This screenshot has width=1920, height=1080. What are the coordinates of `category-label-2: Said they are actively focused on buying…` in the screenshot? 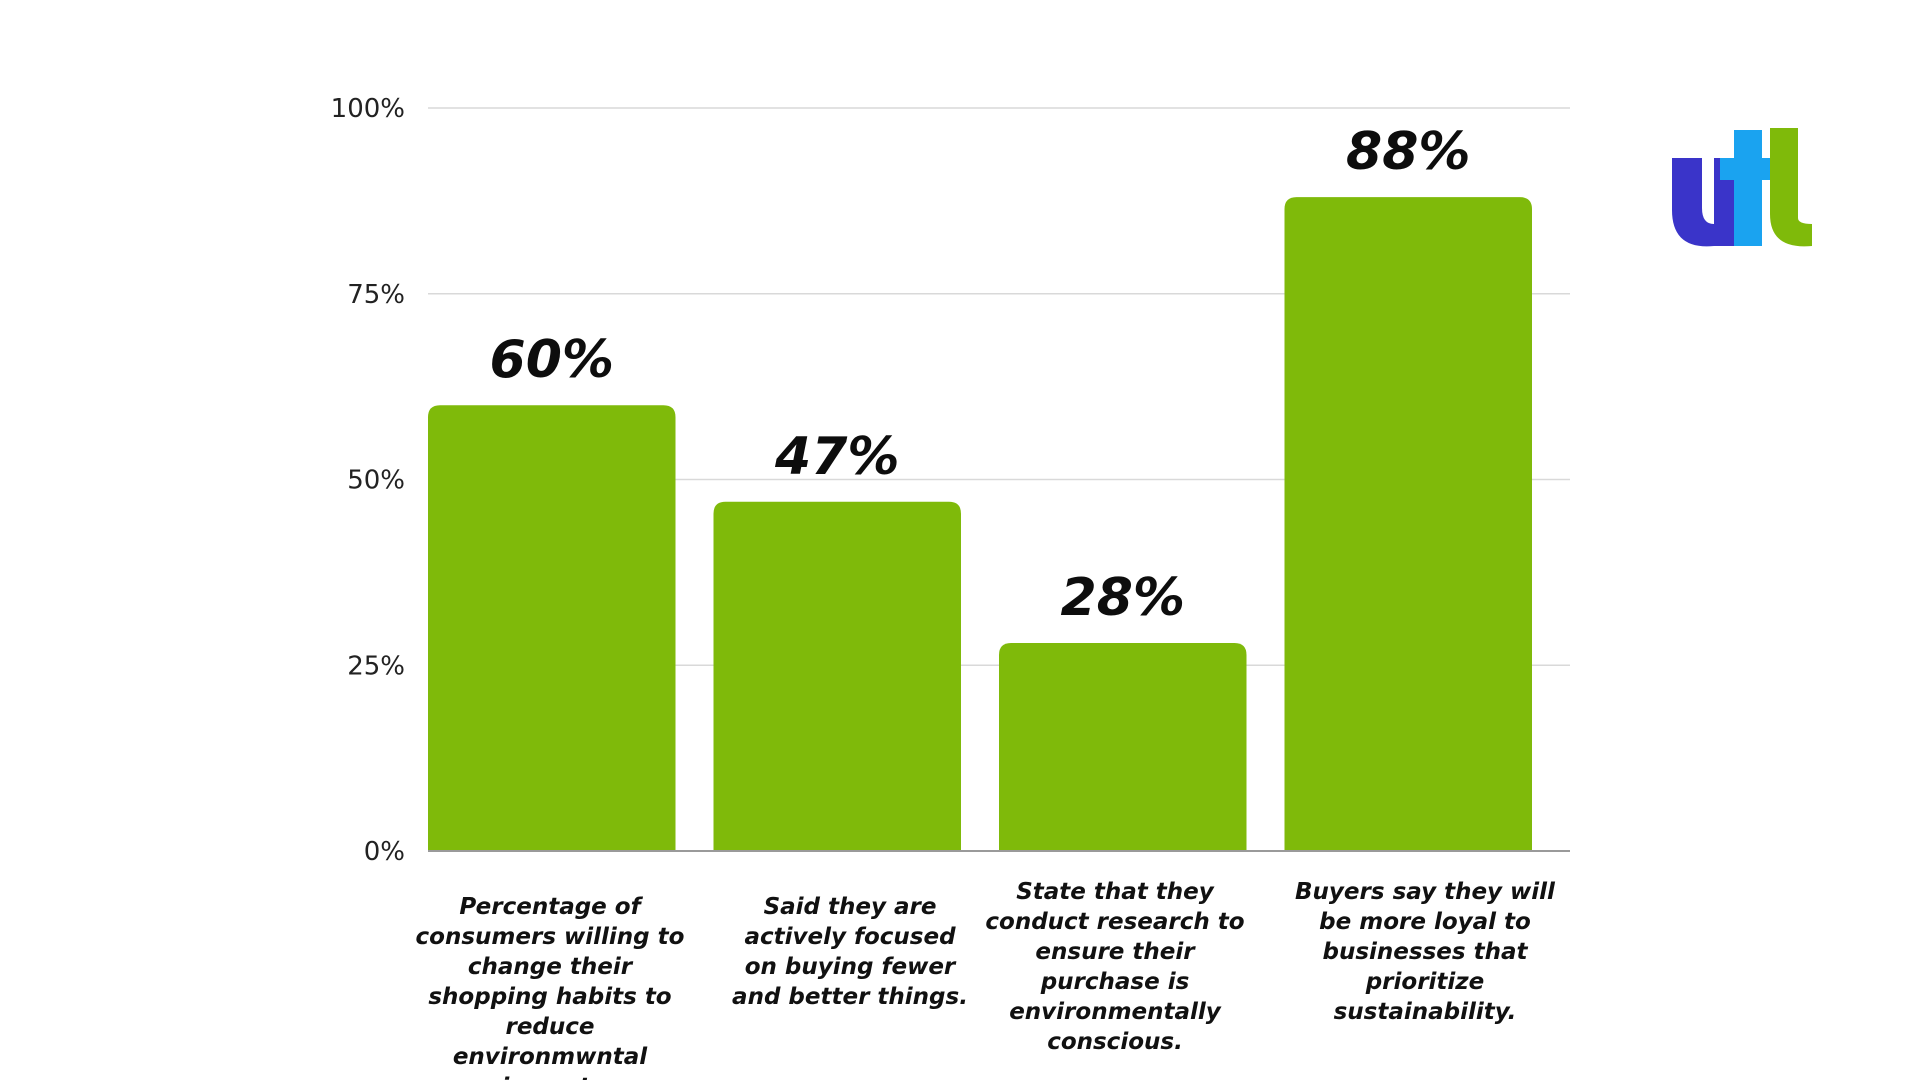 It's located at (850, 952).